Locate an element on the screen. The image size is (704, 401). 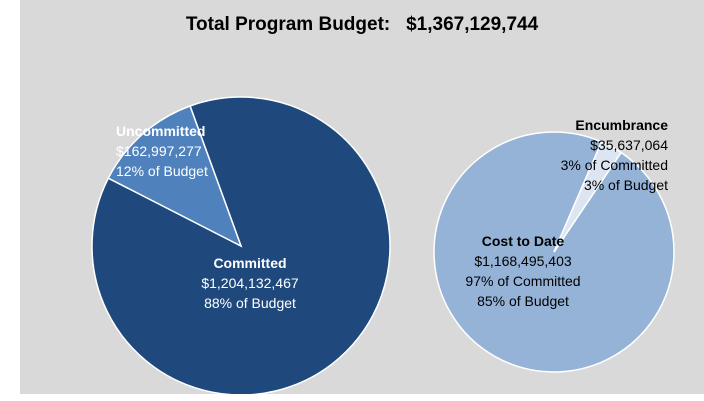
label-committed-pct: 88% of Budget is located at coordinates (250, 303).